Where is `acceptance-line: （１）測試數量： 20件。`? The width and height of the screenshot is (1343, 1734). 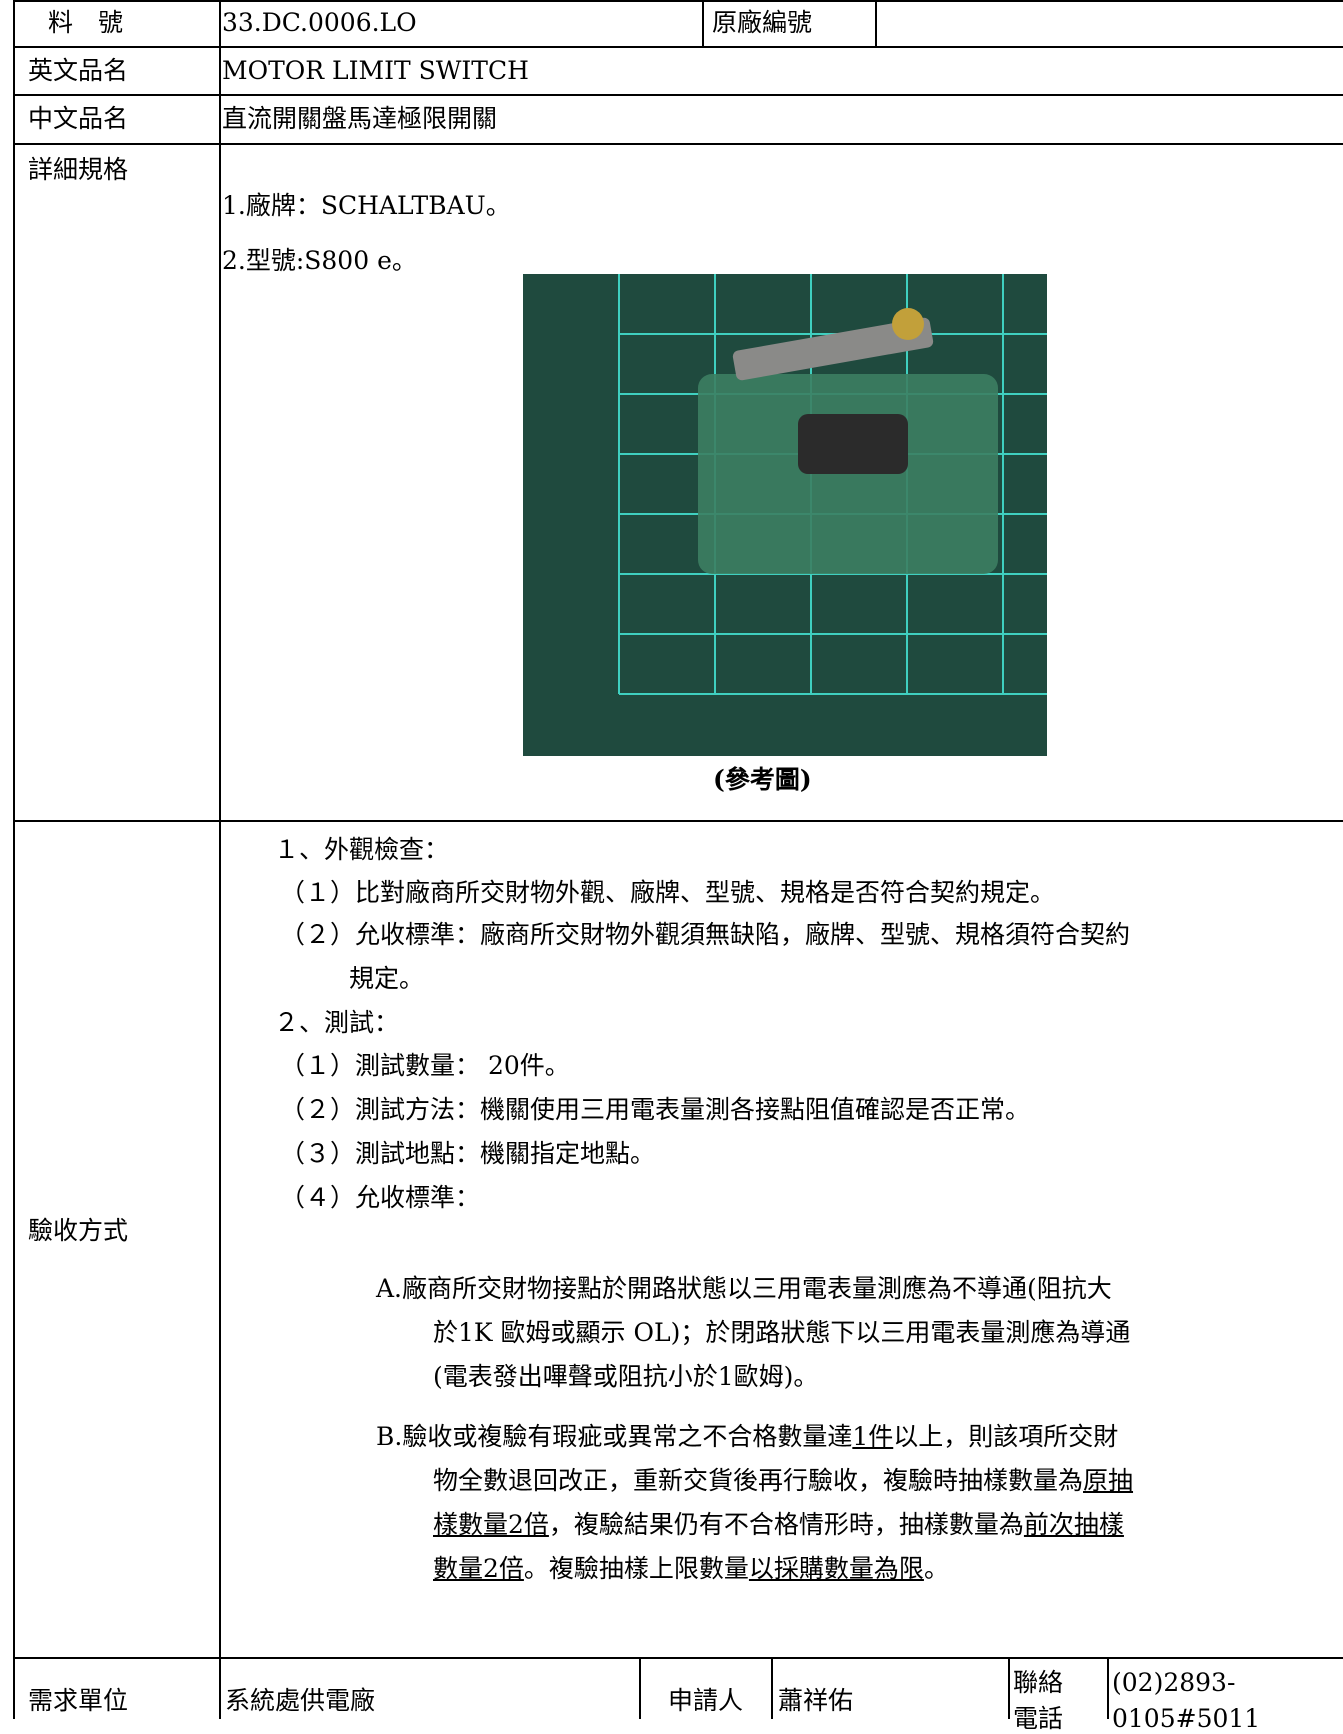
acceptance-line: （１）測試數量： 20件。 is located at coordinates (425, 1066).